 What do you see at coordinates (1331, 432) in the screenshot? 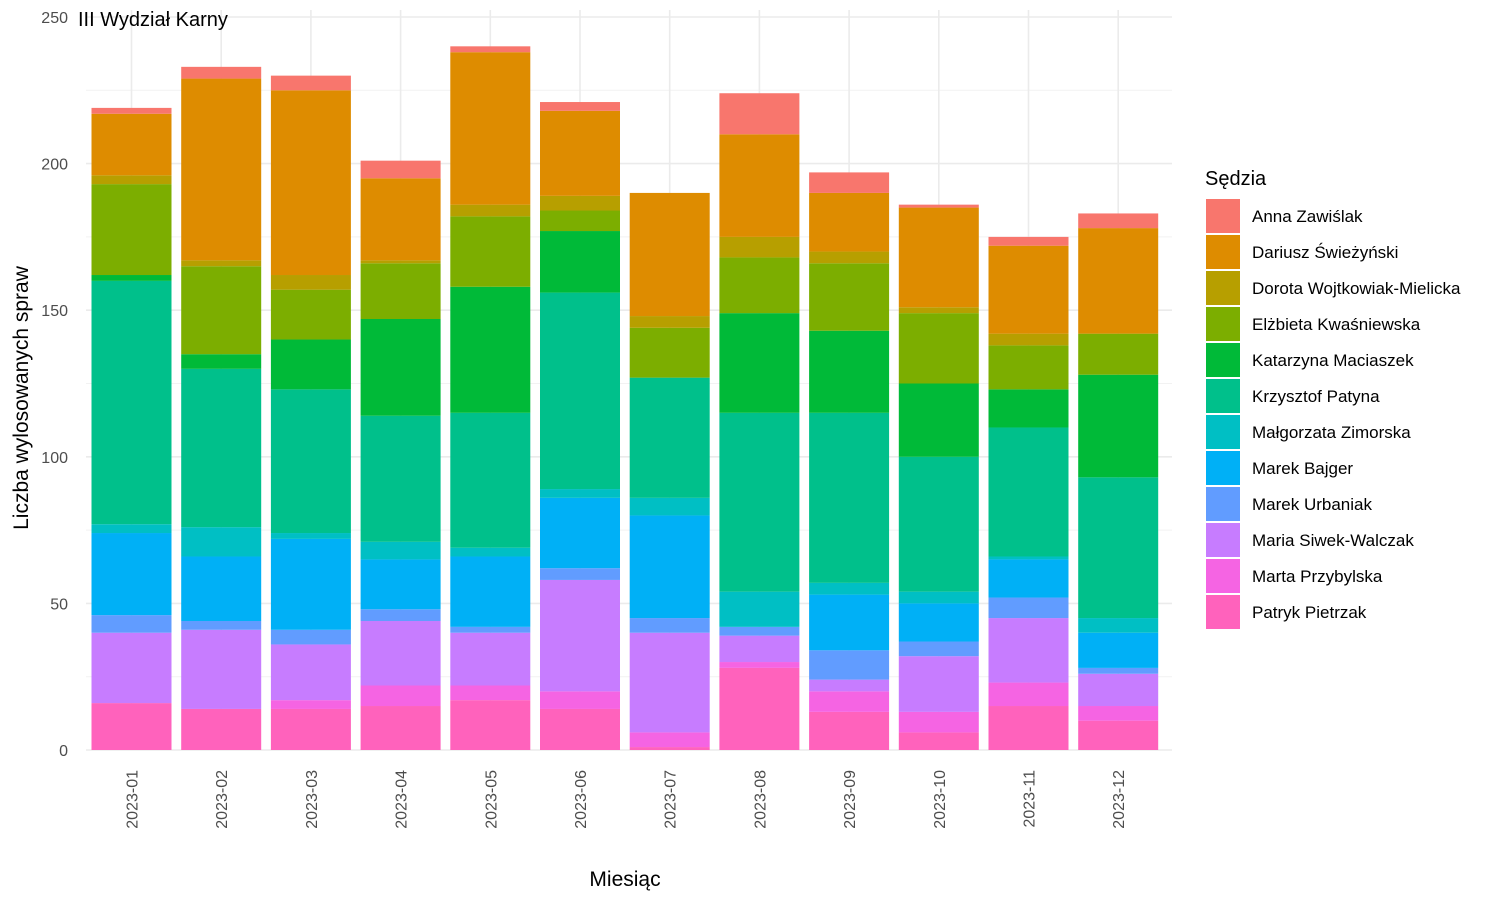
I see `legend-label: Małgorzata Zimorska` at bounding box center [1331, 432].